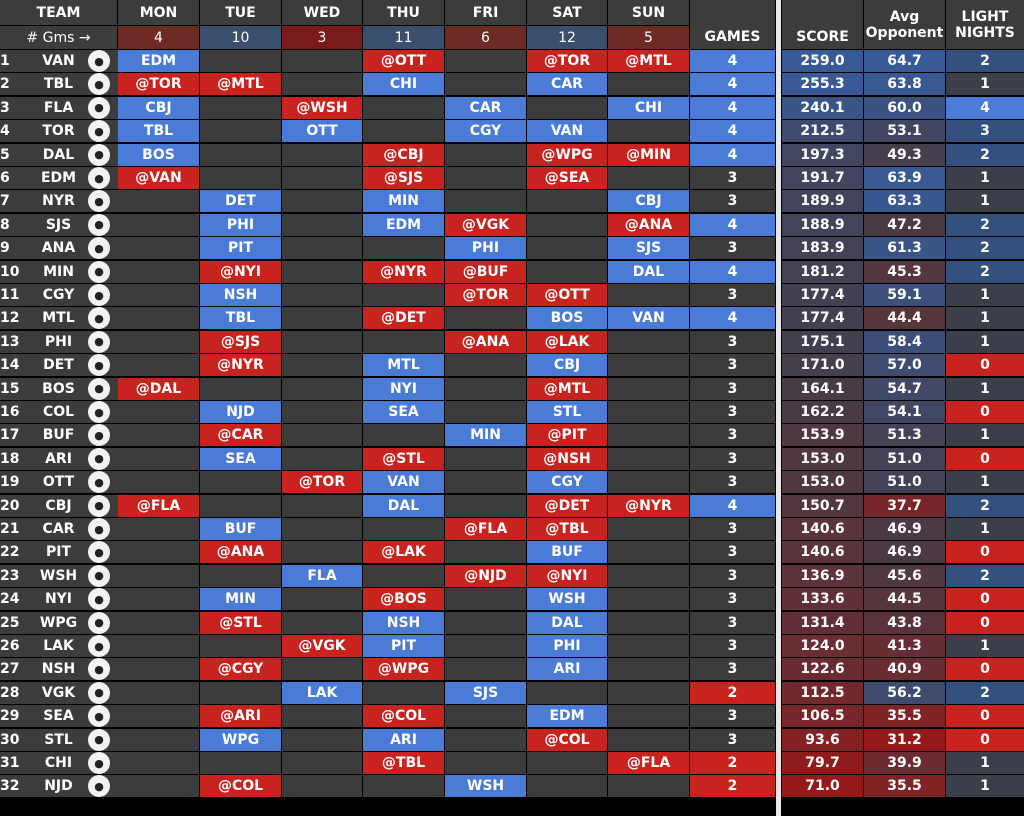  I want to click on row-light-nights: 2, so click(985, 224).